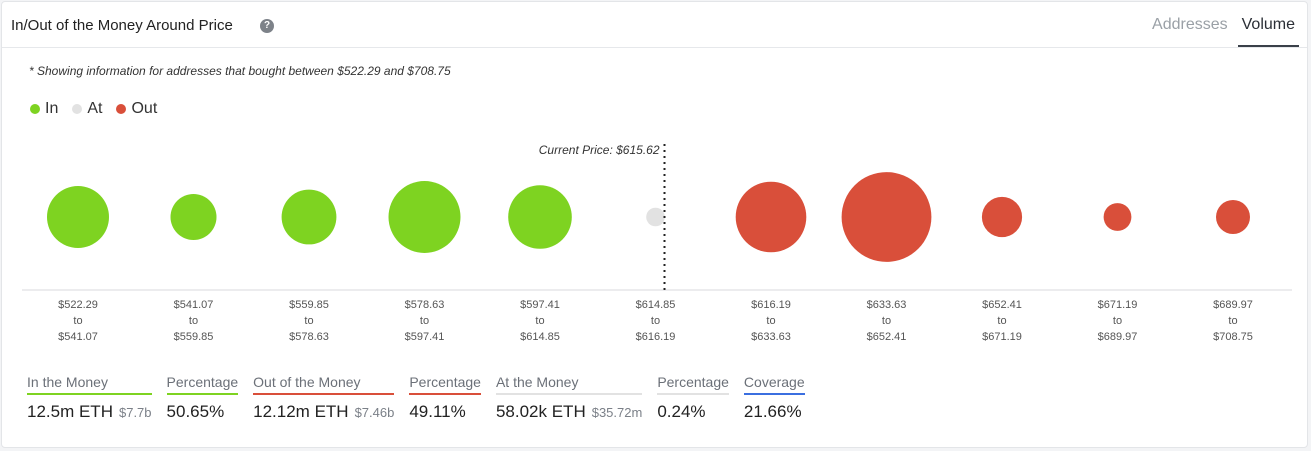 Image resolution: width=1311 pixels, height=451 pixels. Describe the element at coordinates (35, 109) in the screenshot. I see `legend-dot-in` at that location.